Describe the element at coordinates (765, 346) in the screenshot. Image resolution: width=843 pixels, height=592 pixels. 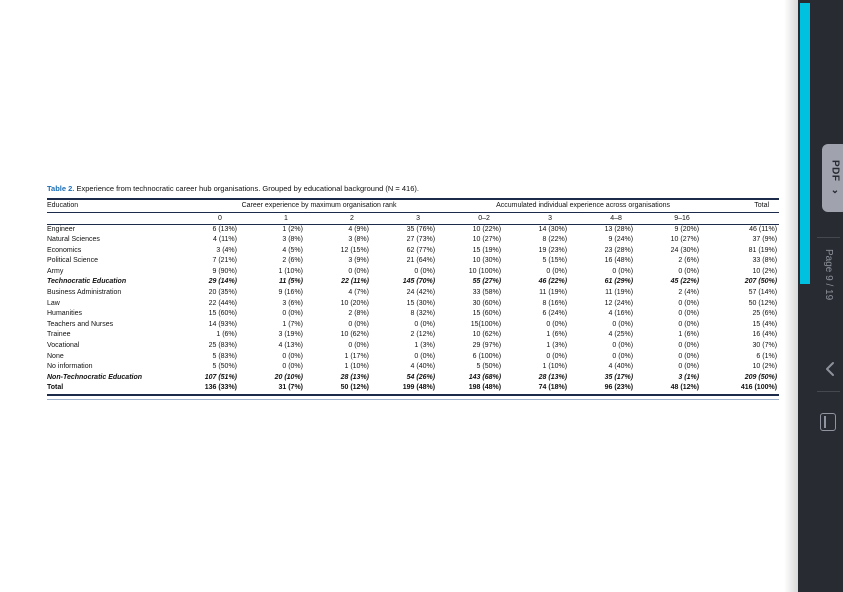
I see `cell: 30 (7%)` at that location.